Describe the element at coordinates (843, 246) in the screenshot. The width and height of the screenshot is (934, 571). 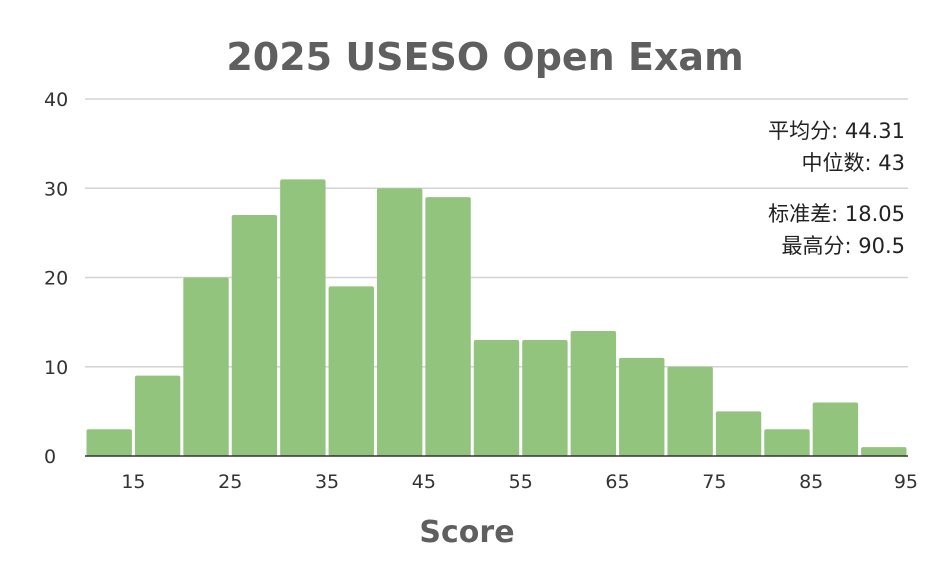
I see `stat-max: 最高分: 90.5` at that location.